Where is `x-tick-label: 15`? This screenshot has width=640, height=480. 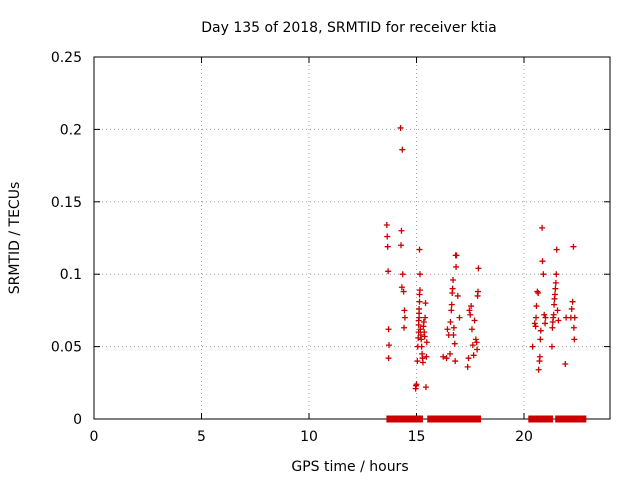 x-tick-label: 15 is located at coordinates (417, 437).